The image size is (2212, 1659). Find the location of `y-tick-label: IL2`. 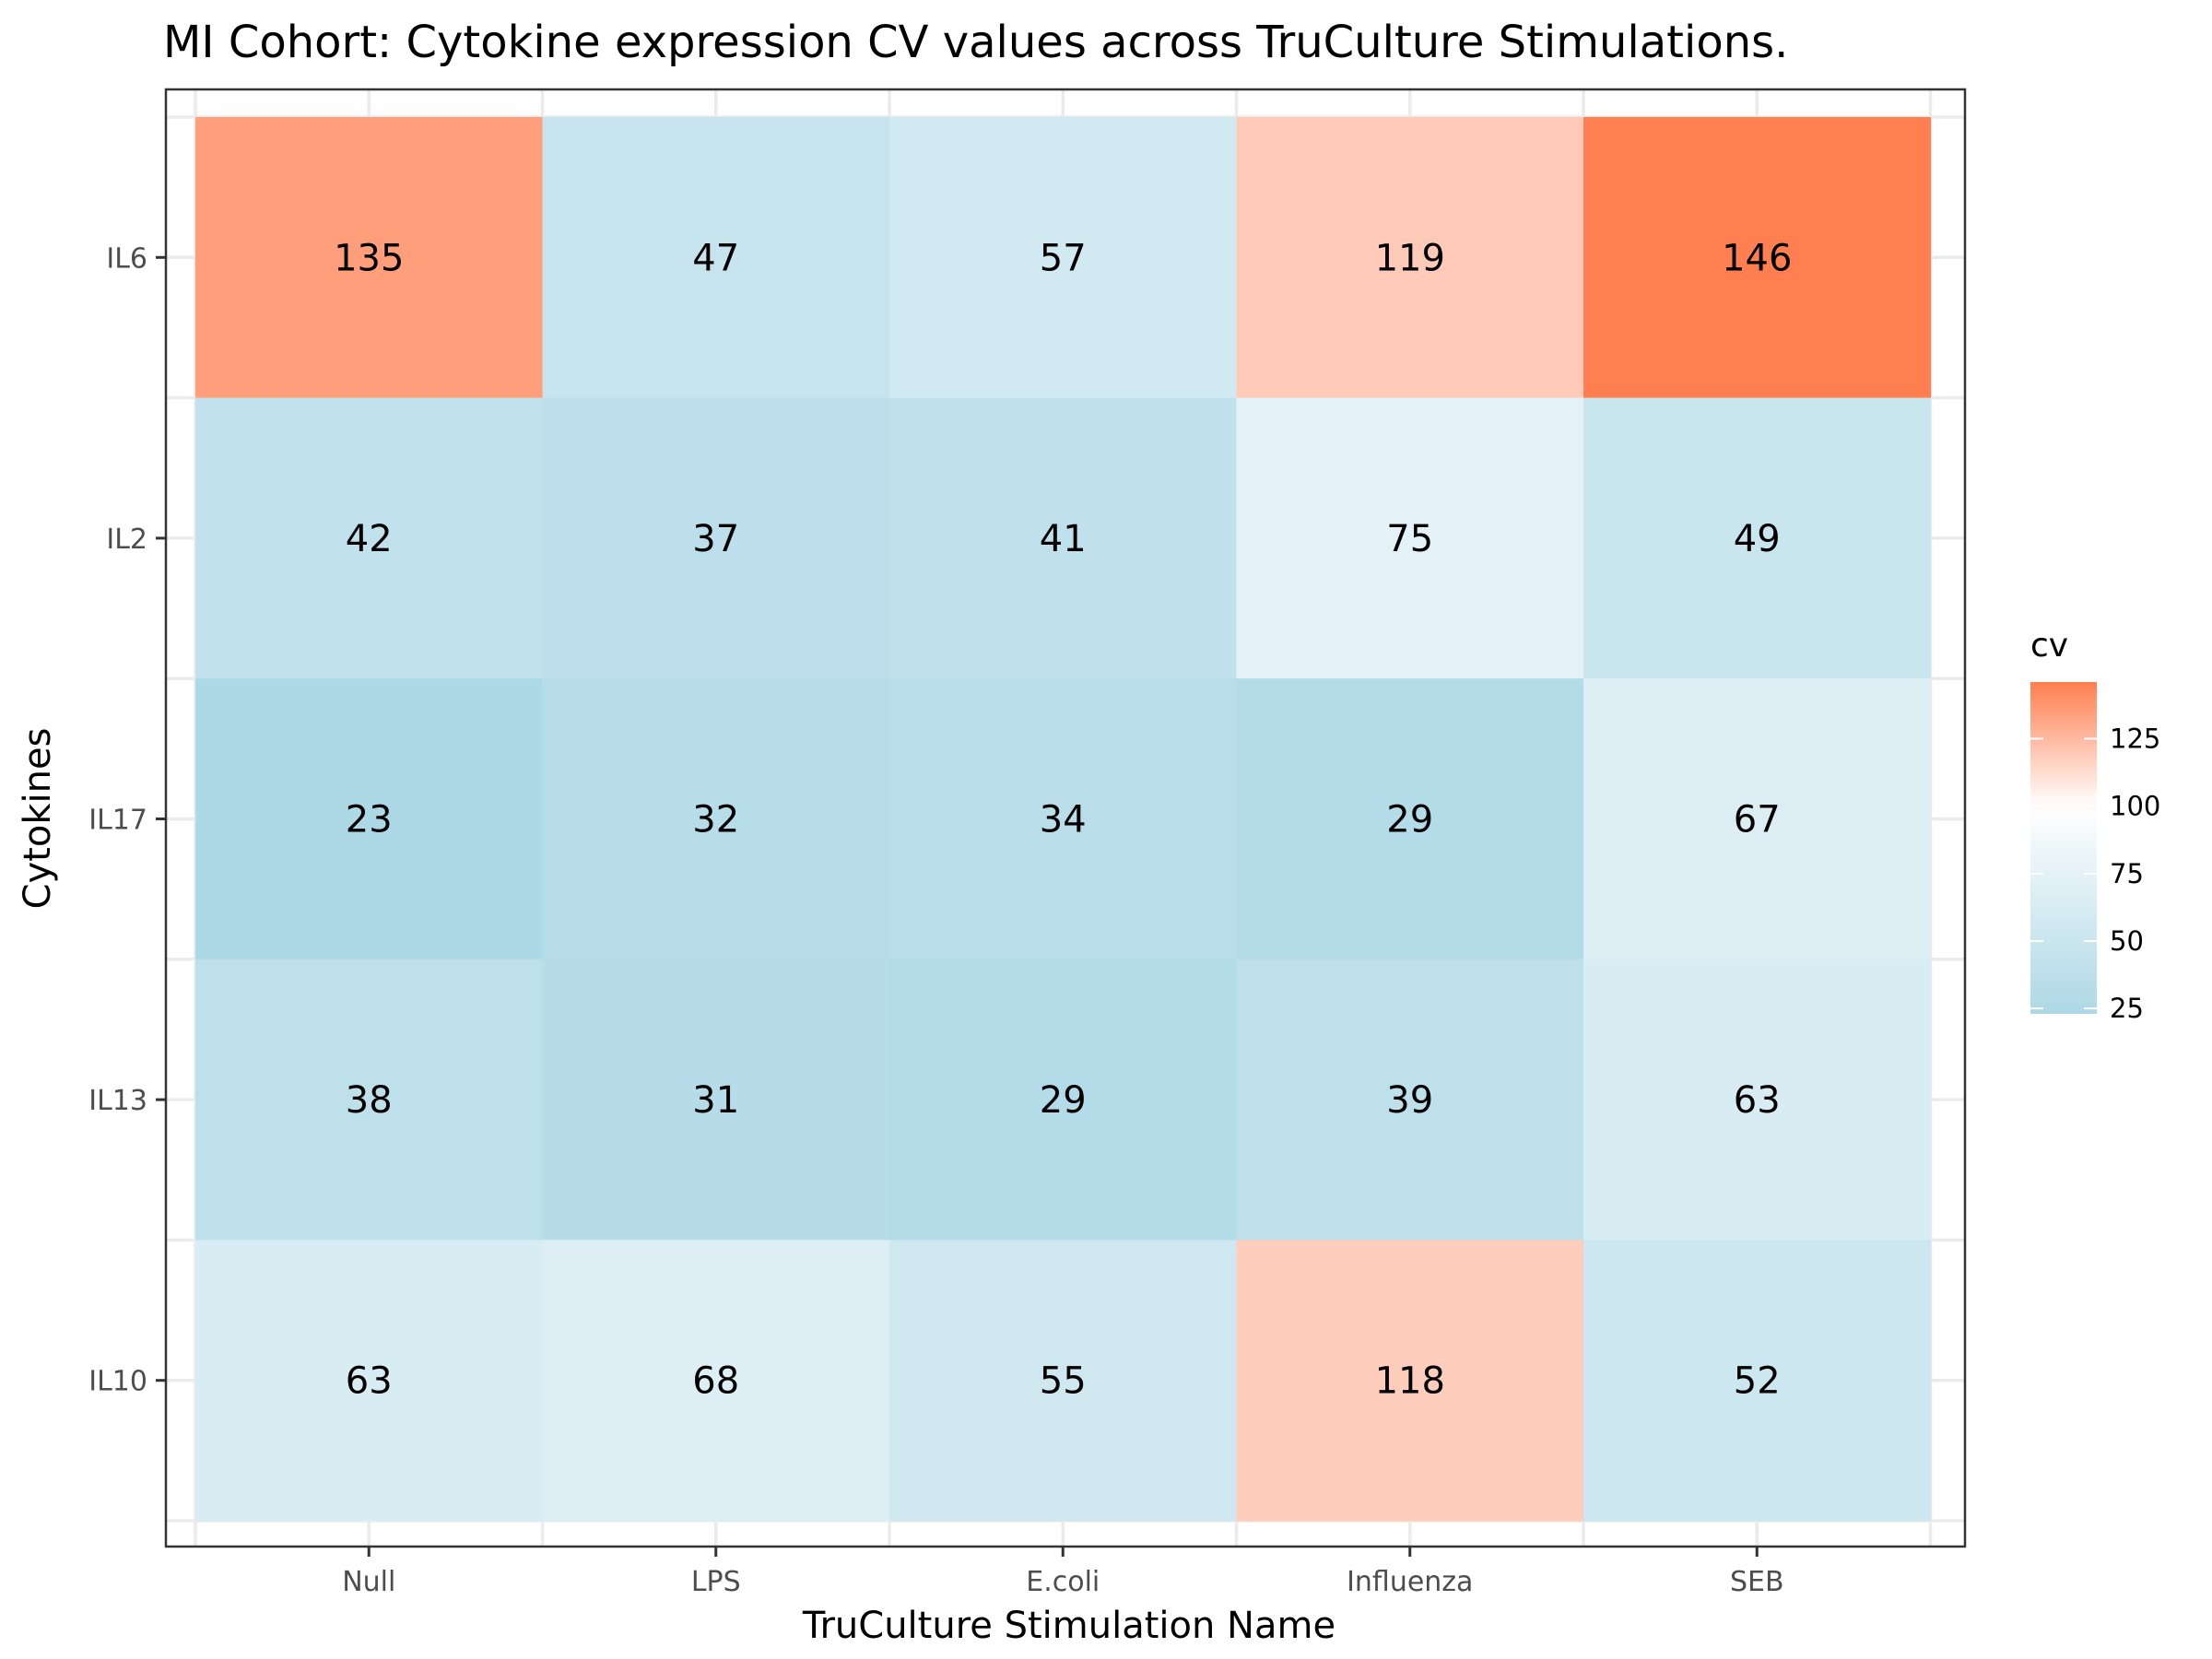

y-tick-label: IL2 is located at coordinates (126, 540).